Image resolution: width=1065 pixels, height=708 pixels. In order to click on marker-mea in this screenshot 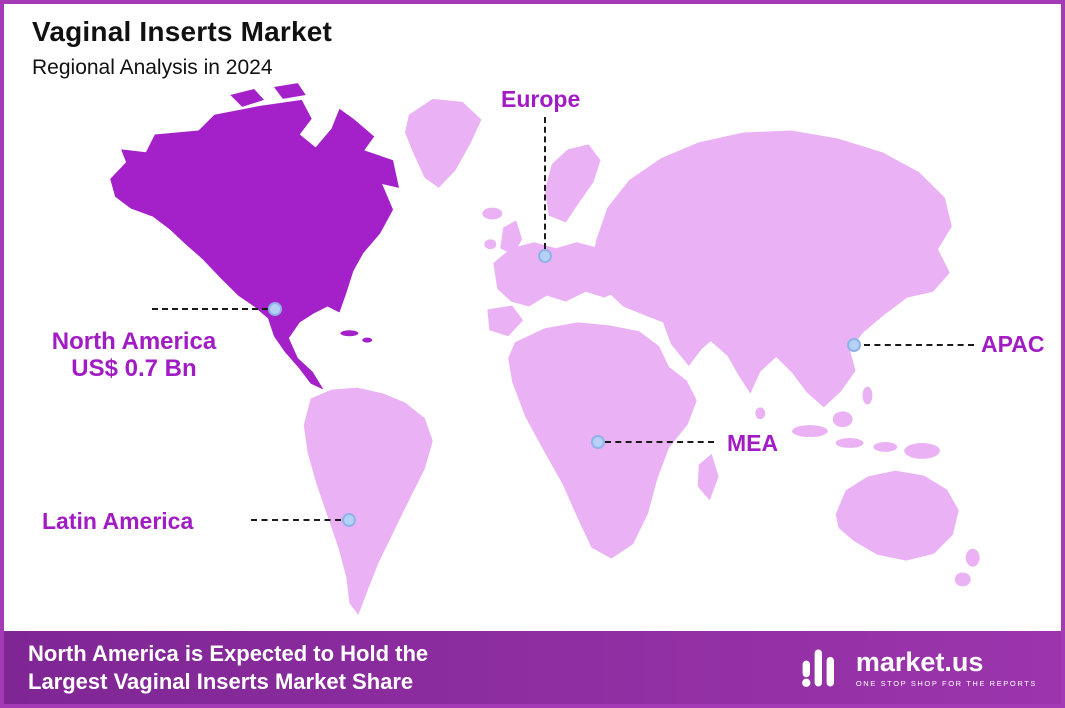, I will do `click(598, 442)`.